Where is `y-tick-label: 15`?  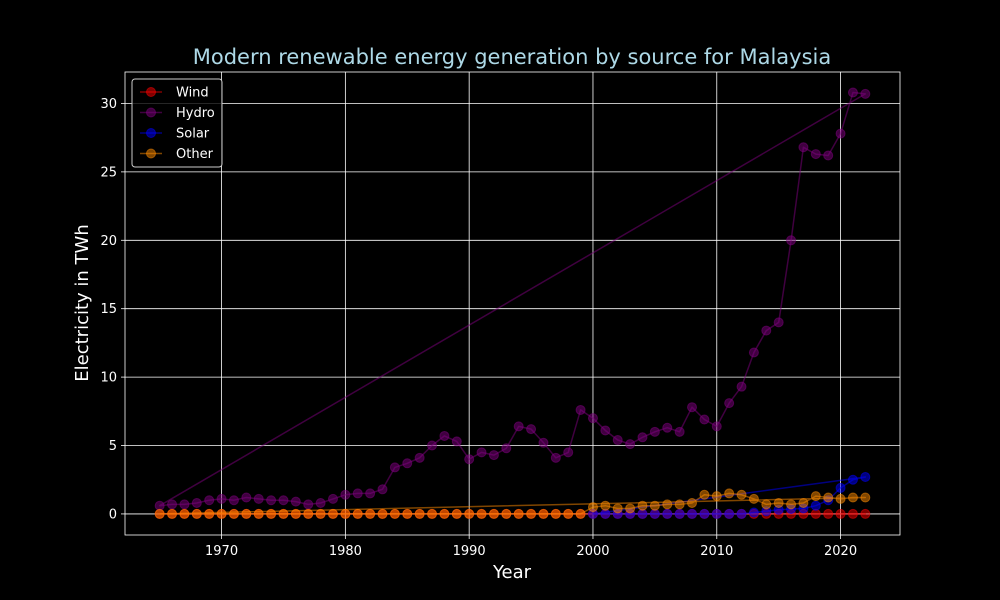 y-tick-label: 15 is located at coordinates (108, 309).